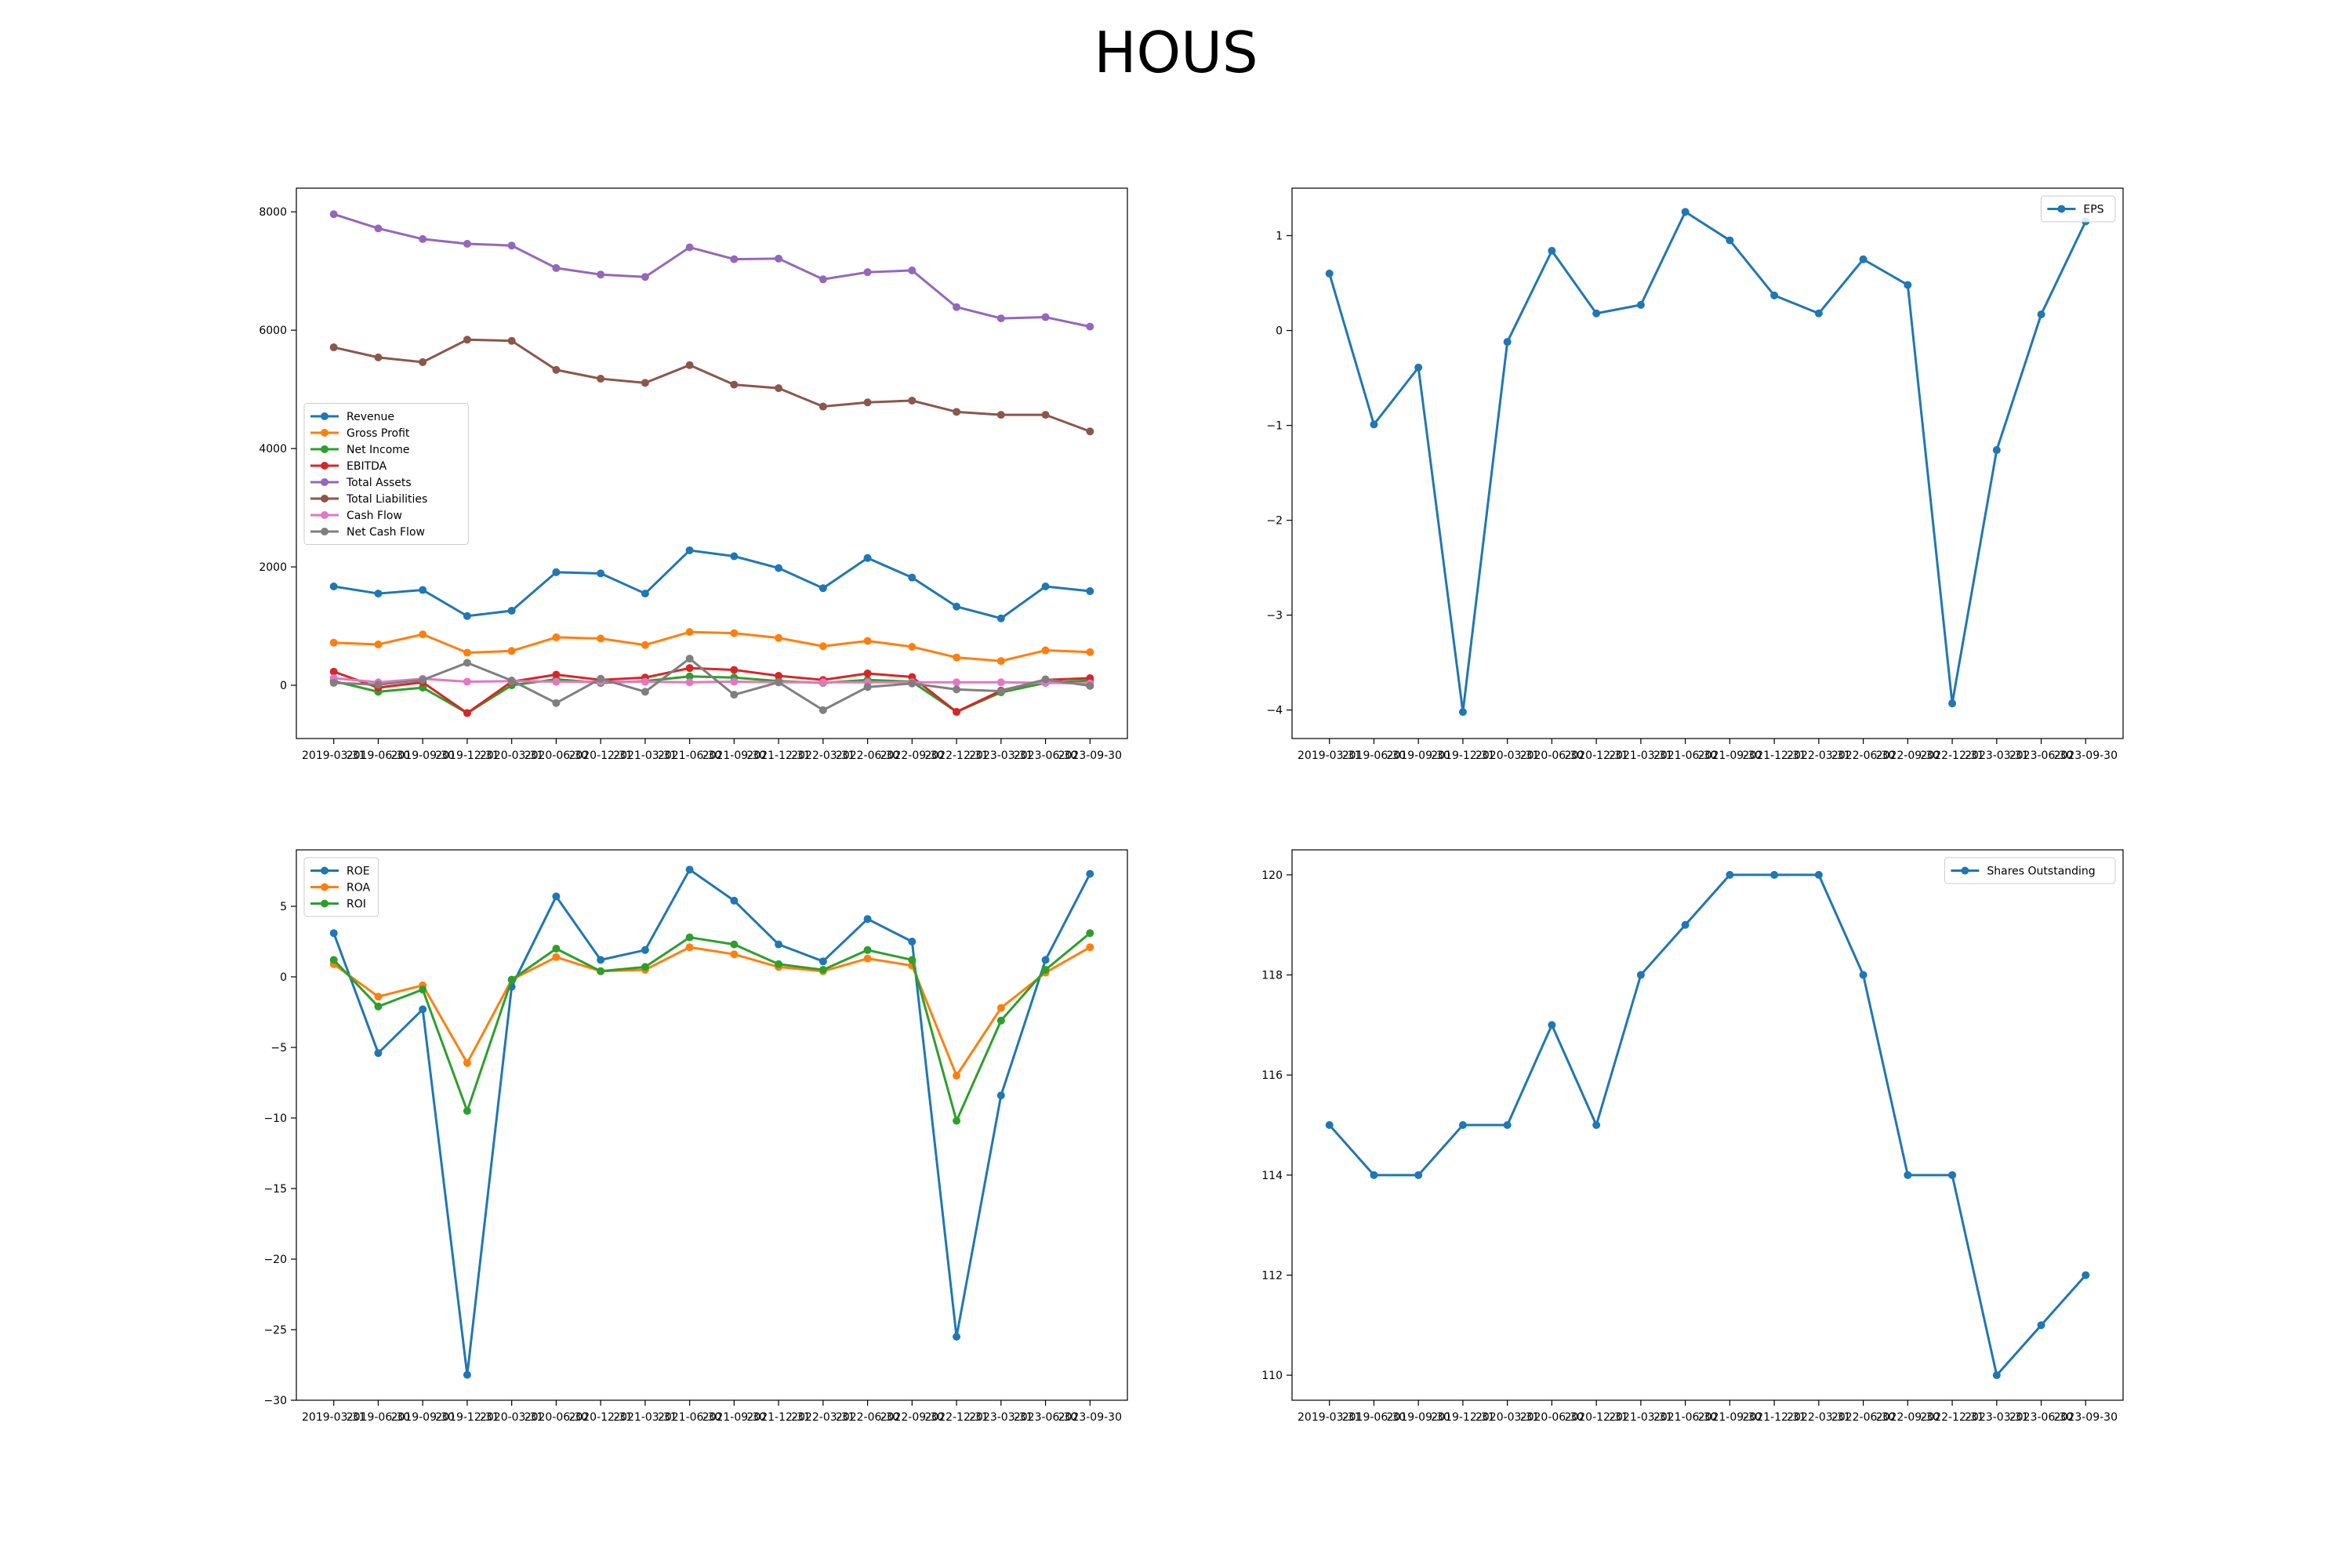  Describe the element at coordinates (275, 1260) in the screenshot. I see `y-tick-label: −20` at that location.